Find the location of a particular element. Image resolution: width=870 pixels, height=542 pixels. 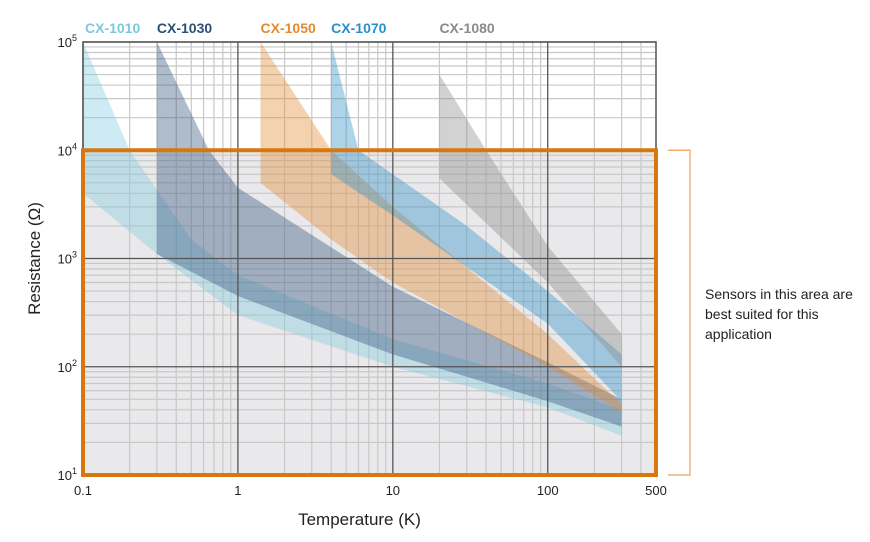

legend-label-cx-1050: CX-1050 is located at coordinates (288, 28).